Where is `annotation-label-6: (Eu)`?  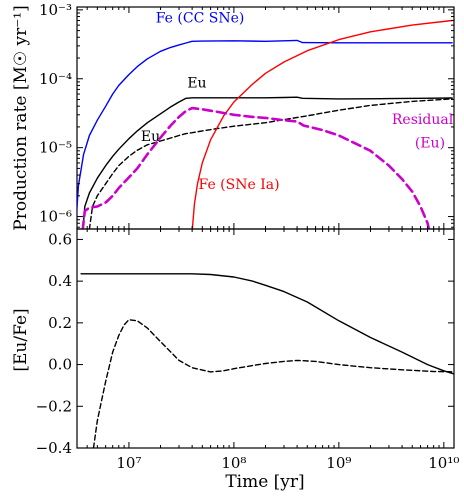 annotation-label-6: (Eu) is located at coordinates (430, 144).